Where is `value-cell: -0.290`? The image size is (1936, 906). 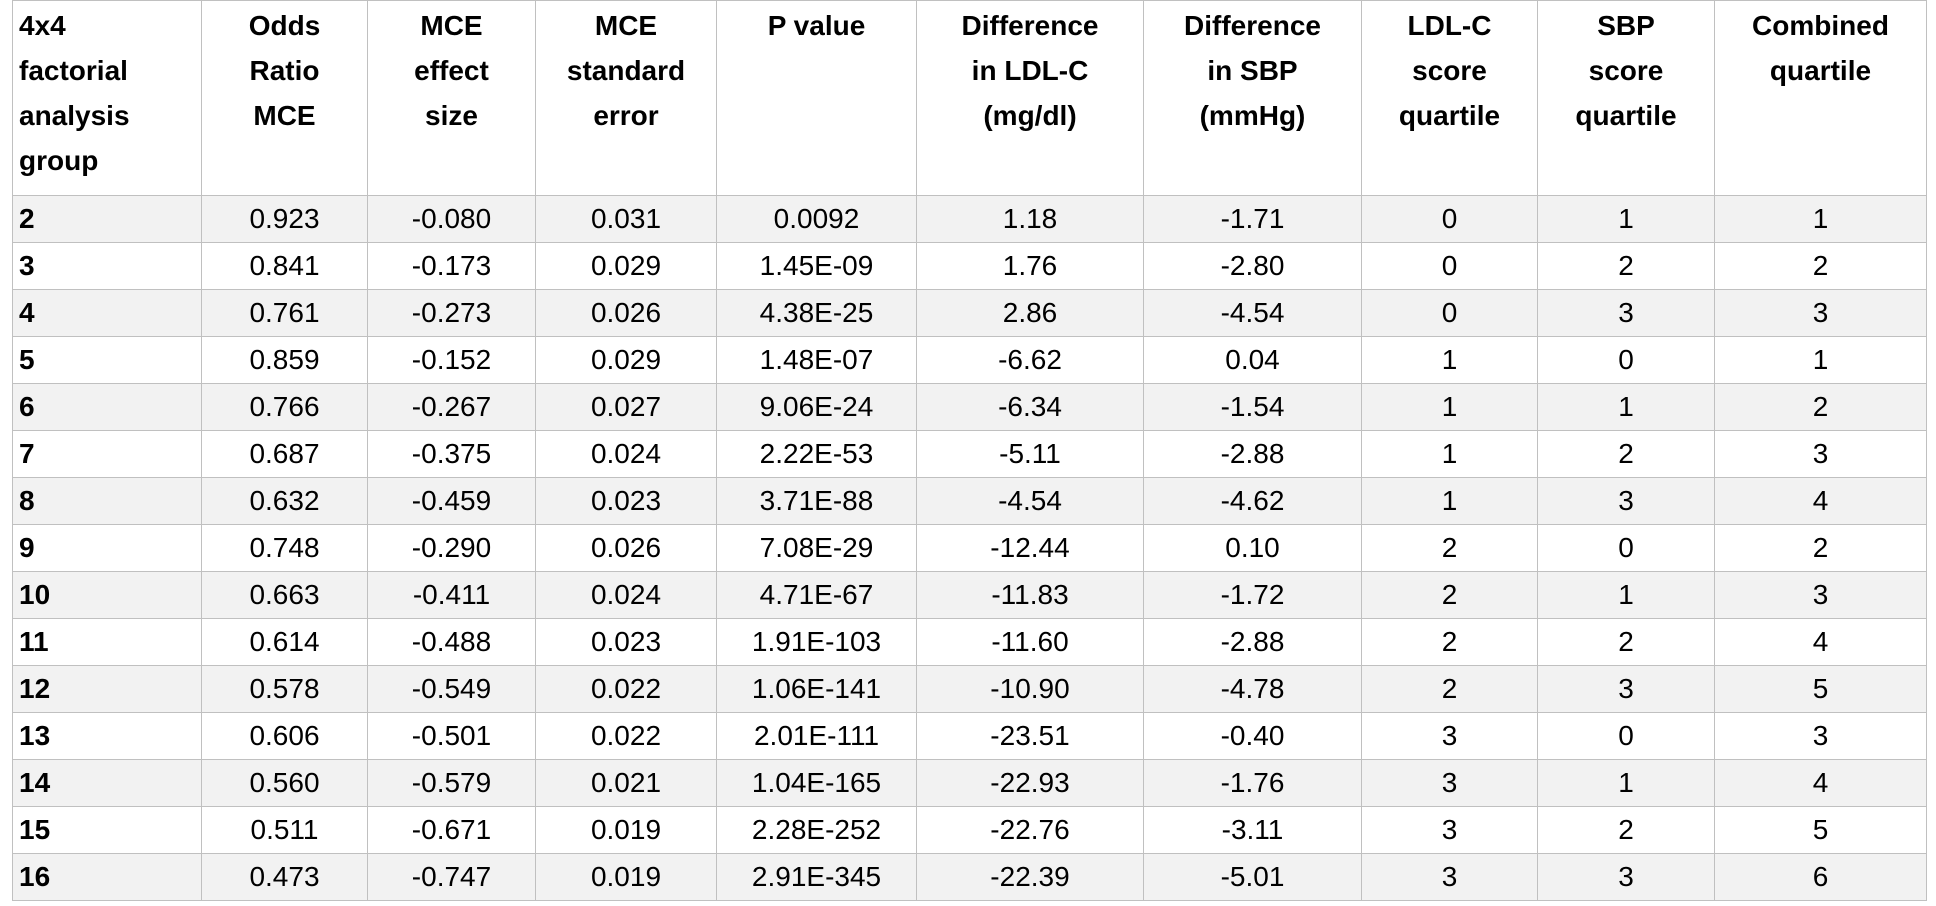 value-cell: -0.290 is located at coordinates (451, 548).